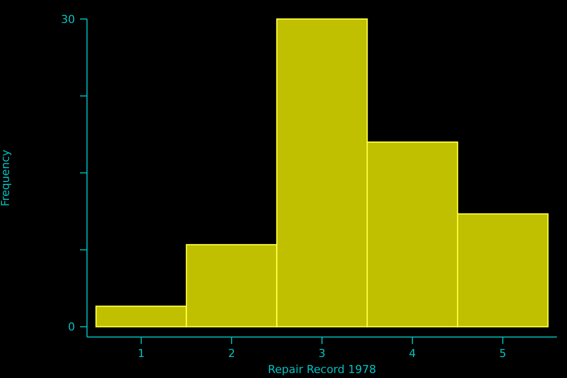 Image resolution: width=567 pixels, height=378 pixels. What do you see at coordinates (71, 327) in the screenshot?
I see `y-tick-label: 0` at bounding box center [71, 327].